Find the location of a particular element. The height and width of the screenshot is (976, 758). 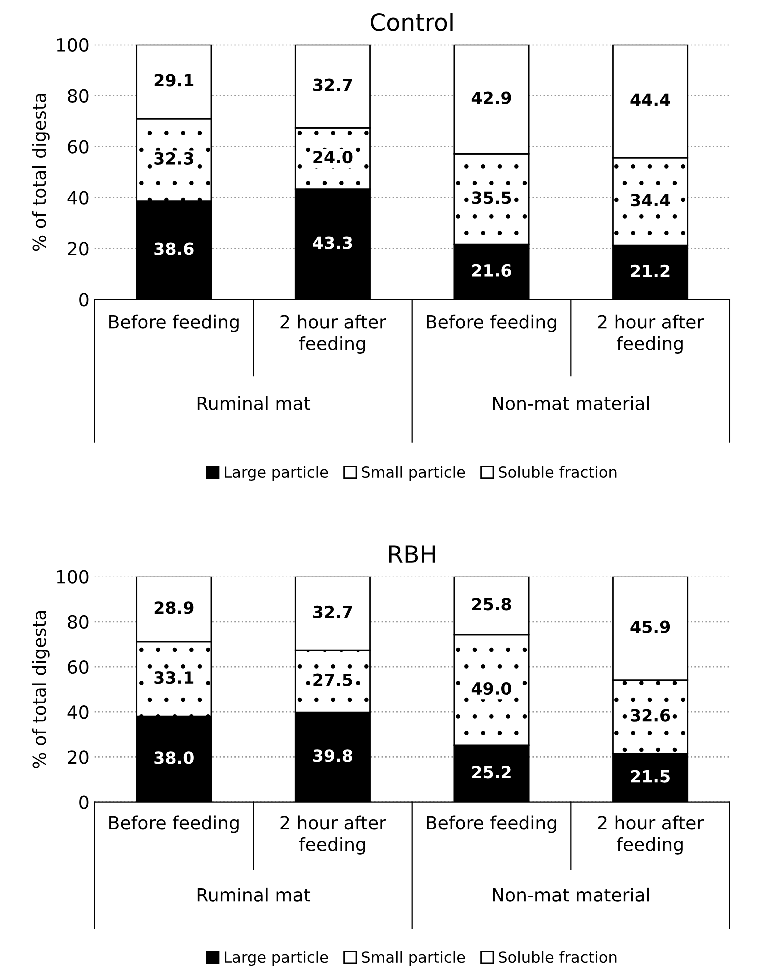

data-label: 28.9 is located at coordinates (174, 608).